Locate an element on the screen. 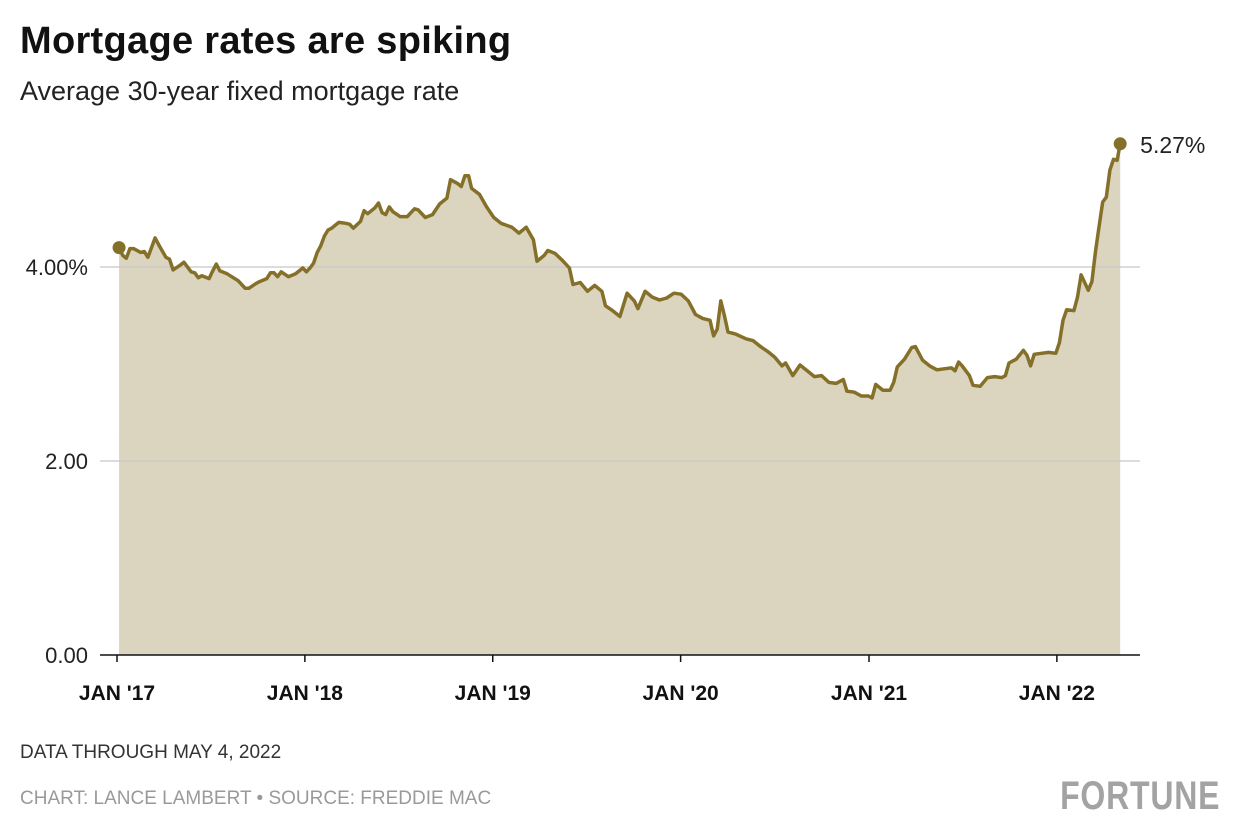 Image resolution: width=1240 pixels, height=840 pixels. x-tick-label: JAN '21 is located at coordinates (869, 693).